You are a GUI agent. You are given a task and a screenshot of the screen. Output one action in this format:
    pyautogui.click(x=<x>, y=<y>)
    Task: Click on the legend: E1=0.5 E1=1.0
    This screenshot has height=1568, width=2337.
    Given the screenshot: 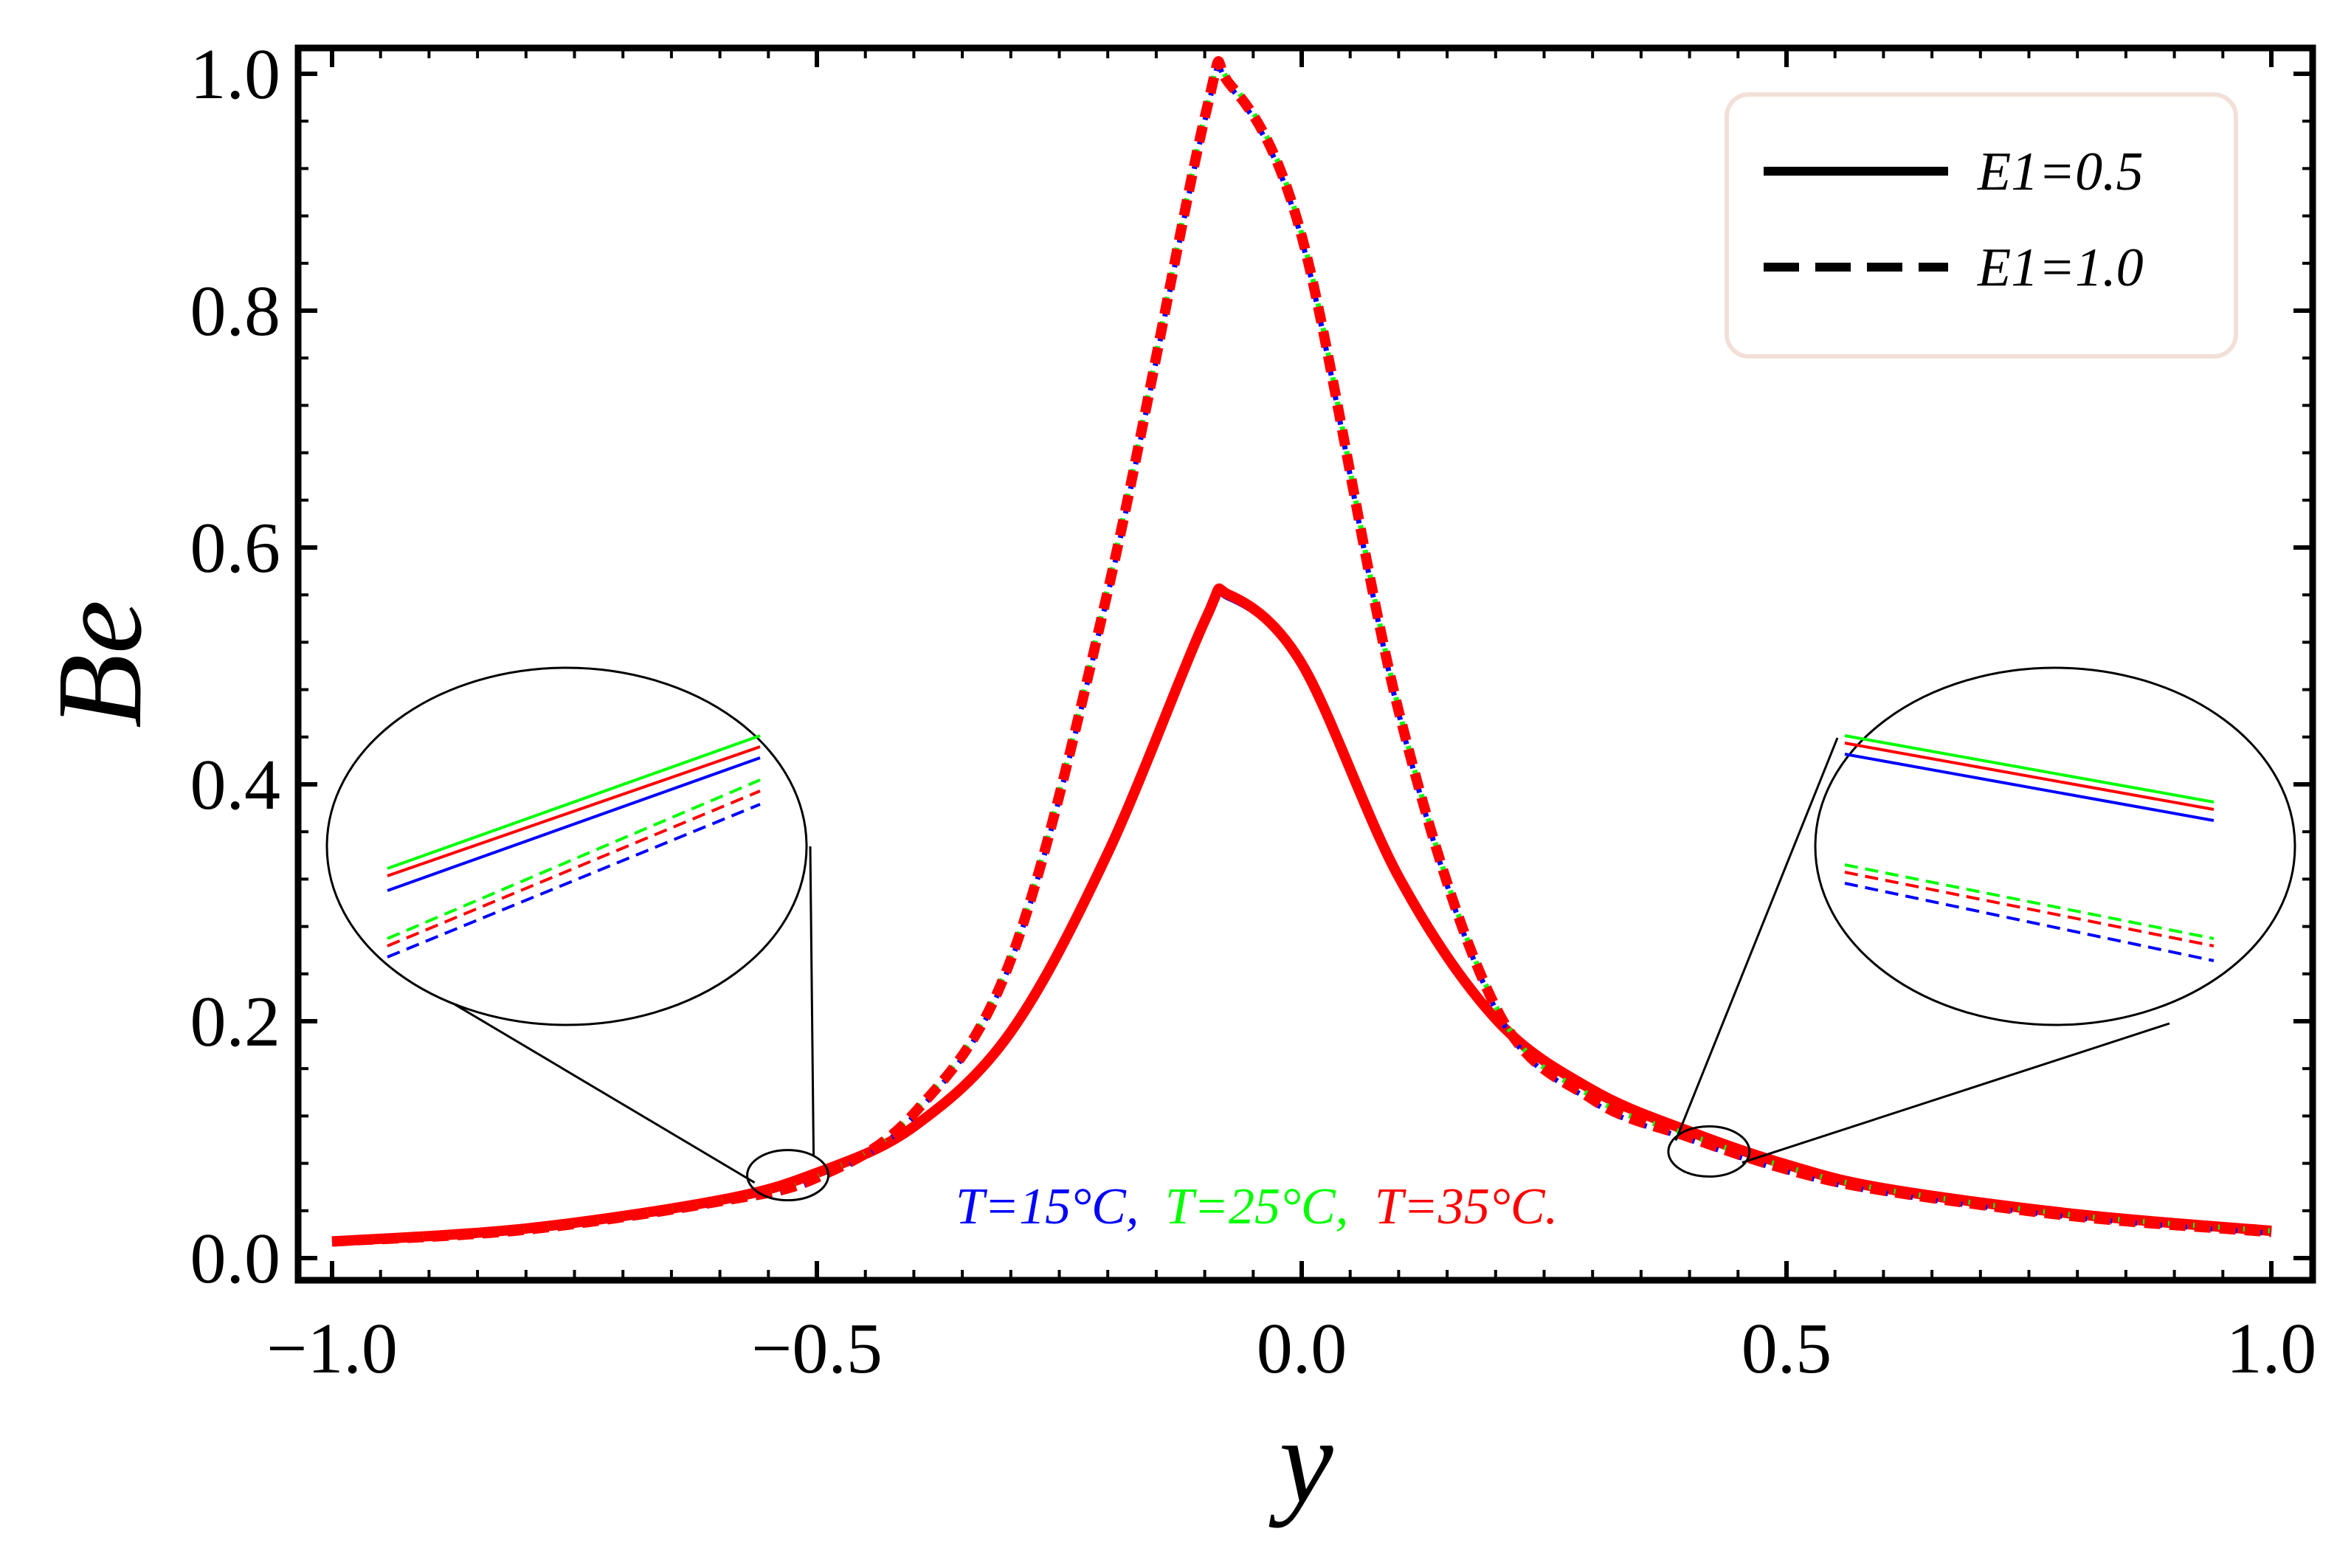 What is the action you would take?
    pyautogui.click(x=1981, y=225)
    